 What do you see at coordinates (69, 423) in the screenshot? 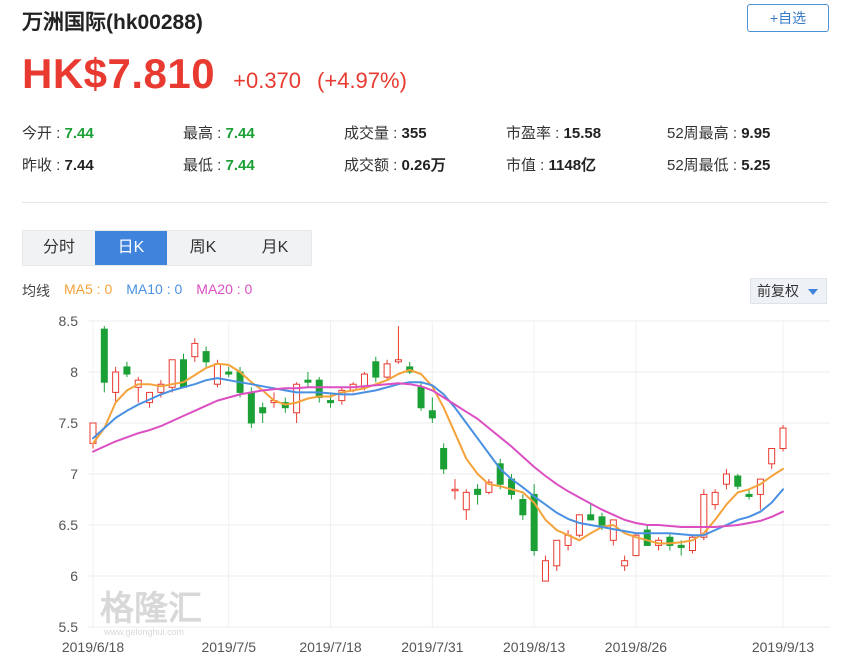
I see `y-tick-label: 7.5` at bounding box center [69, 423].